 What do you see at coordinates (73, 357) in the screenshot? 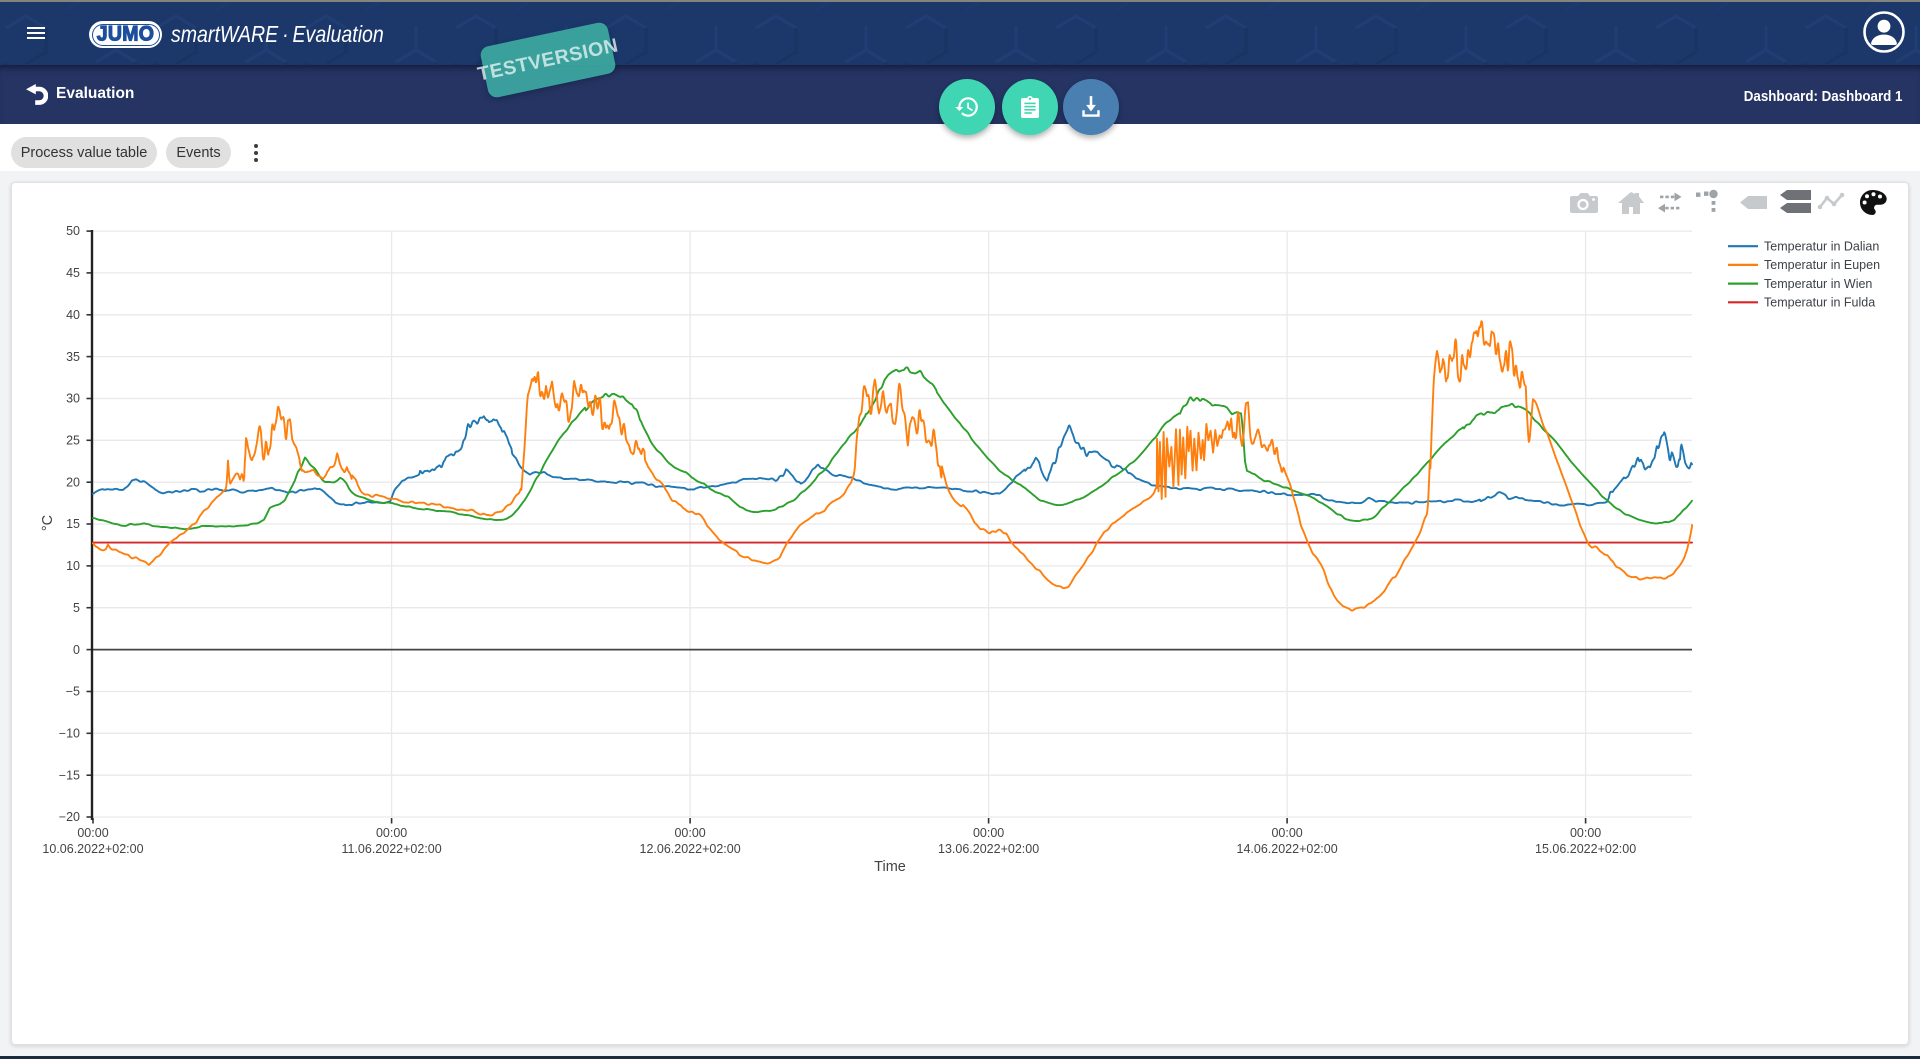
I see `svg-text: 35` at bounding box center [73, 357].